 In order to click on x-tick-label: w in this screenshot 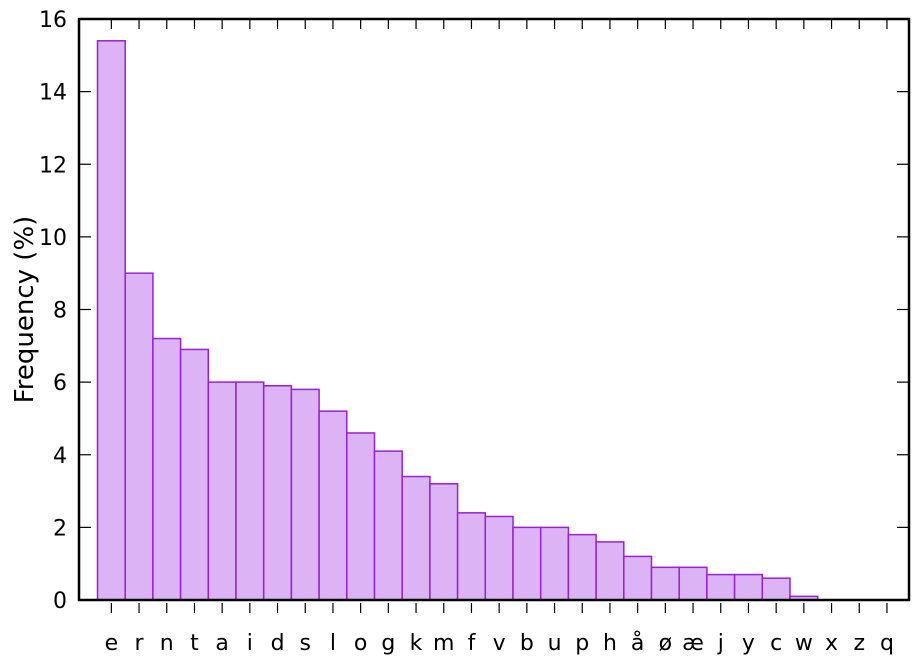, I will do `click(804, 643)`.